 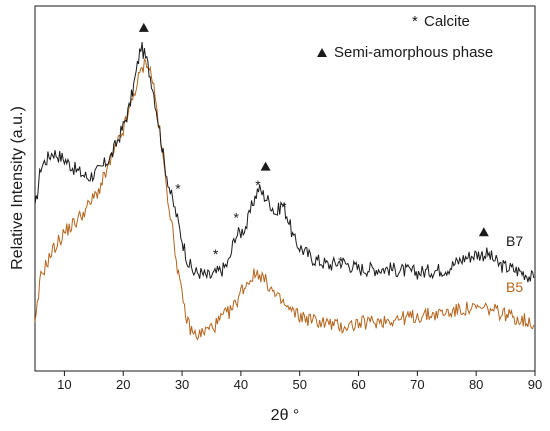 What do you see at coordinates (405, 37) in the screenshot?
I see `legend: * Calcite Semi-amorphous phase` at bounding box center [405, 37].